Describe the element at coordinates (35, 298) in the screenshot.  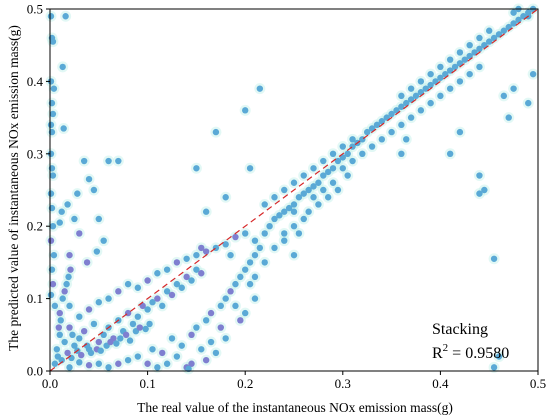
I see `y-tick-label: 0.1` at that location.